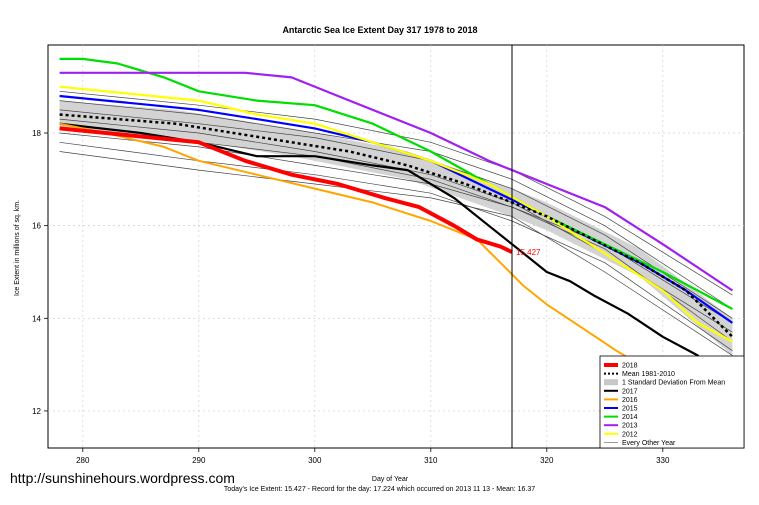  What do you see at coordinates (315, 460) in the screenshot?
I see `x-tick-label: 300` at bounding box center [315, 460].